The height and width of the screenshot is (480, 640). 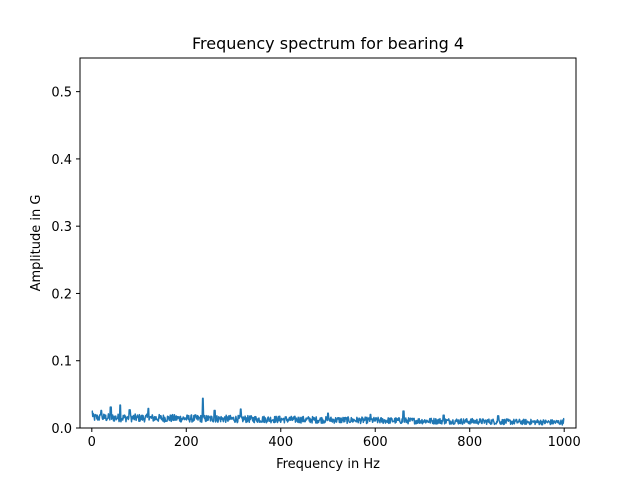 What do you see at coordinates (469, 442) in the screenshot?
I see `x-tick-label: 800` at bounding box center [469, 442].